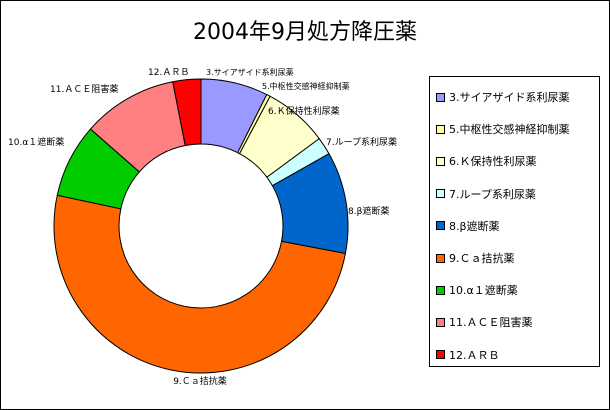  Describe the element at coordinates (361, 142) in the screenshot. I see `slice-label-4: 7.ループ系利尿薬` at that location.